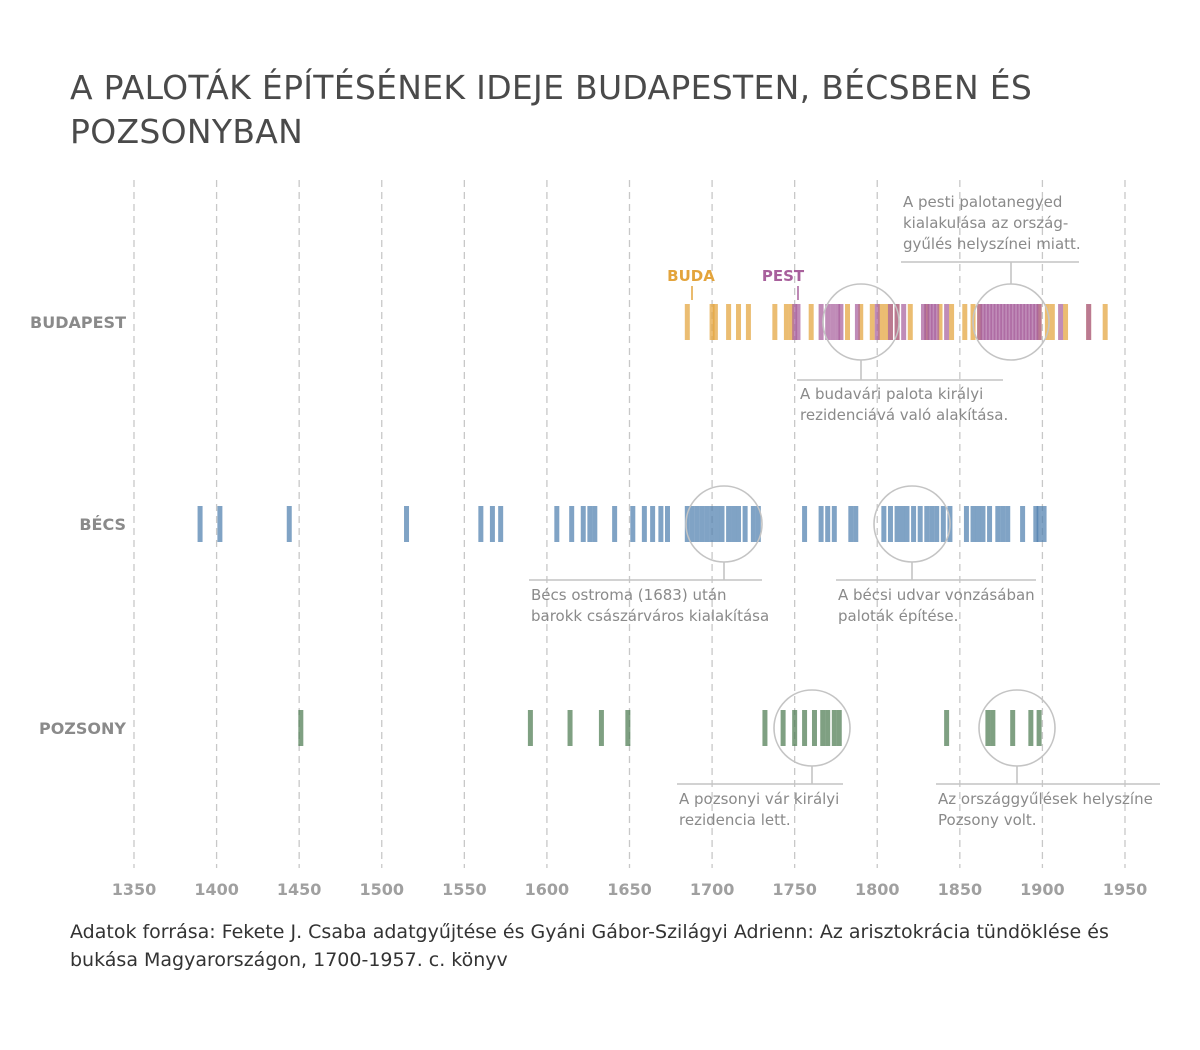 The image size is (1200, 1050). What do you see at coordinates (936, 555) in the screenshot?
I see `annotation-callout: A bécsi udvar vonzásában paloták építése.` at bounding box center [936, 555].